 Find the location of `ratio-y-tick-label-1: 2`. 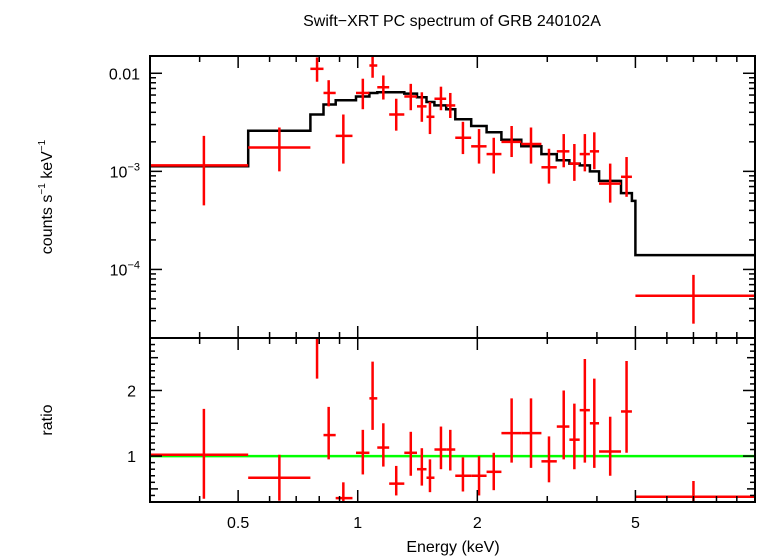

ratio-y-tick-label-1: 2 is located at coordinates (131, 391).